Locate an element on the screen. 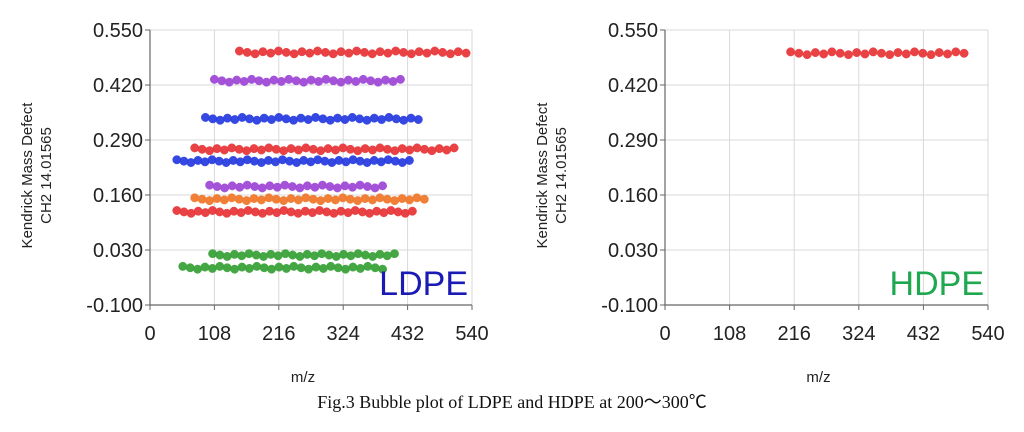 The height and width of the screenshot is (432, 1024). y-tick-label: 0.160 is located at coordinates (118, 196).